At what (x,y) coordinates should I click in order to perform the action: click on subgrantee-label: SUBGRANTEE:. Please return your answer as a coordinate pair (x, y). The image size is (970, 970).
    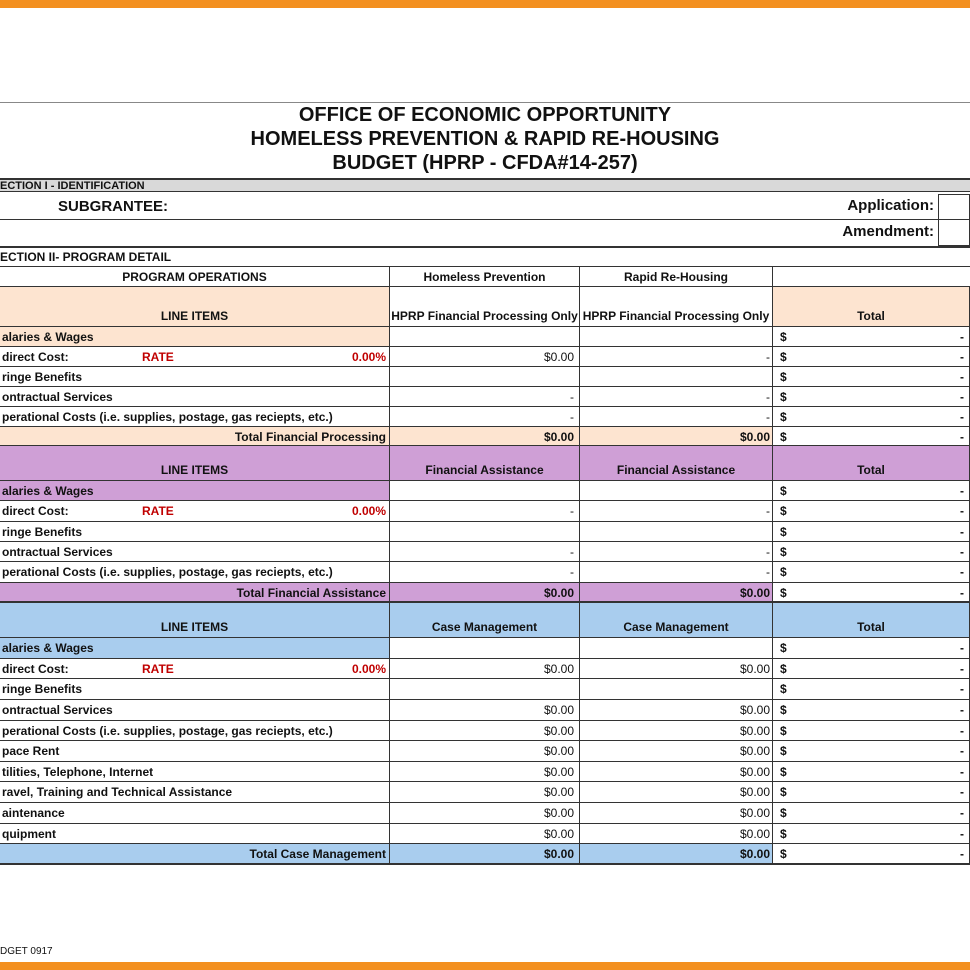
    Looking at the image, I should click on (113, 206).